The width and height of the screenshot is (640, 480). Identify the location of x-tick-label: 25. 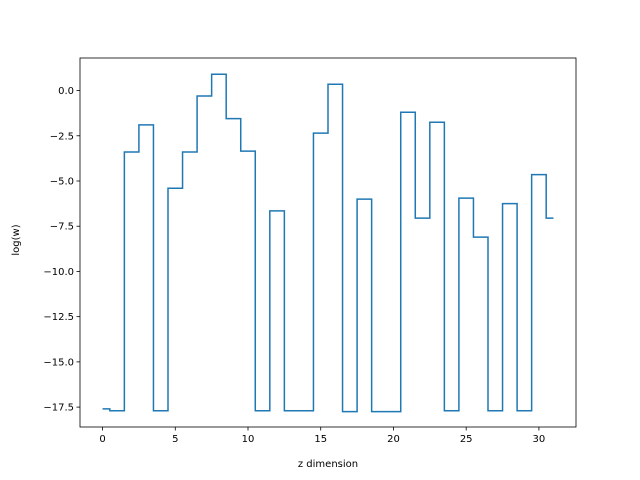
(466, 439).